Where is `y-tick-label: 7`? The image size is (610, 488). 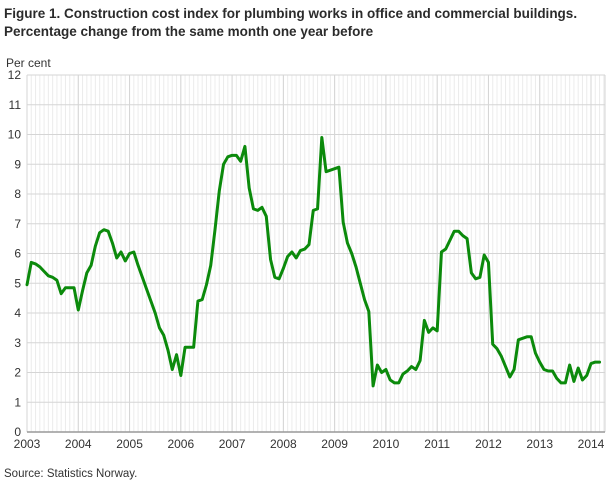
y-tick-label: 7 is located at coordinates (17, 224).